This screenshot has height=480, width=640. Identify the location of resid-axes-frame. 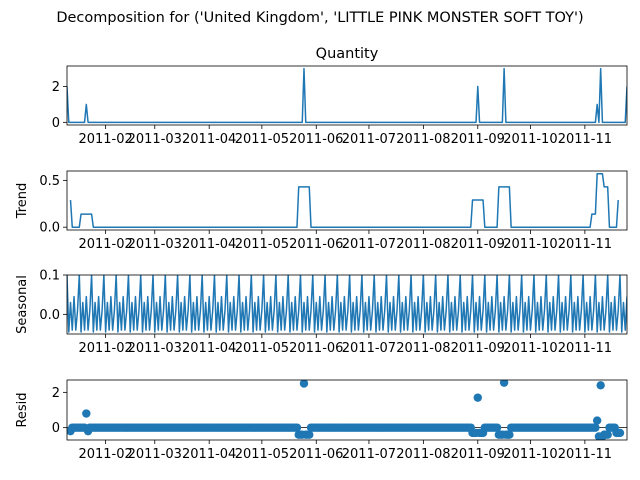
(347, 410).